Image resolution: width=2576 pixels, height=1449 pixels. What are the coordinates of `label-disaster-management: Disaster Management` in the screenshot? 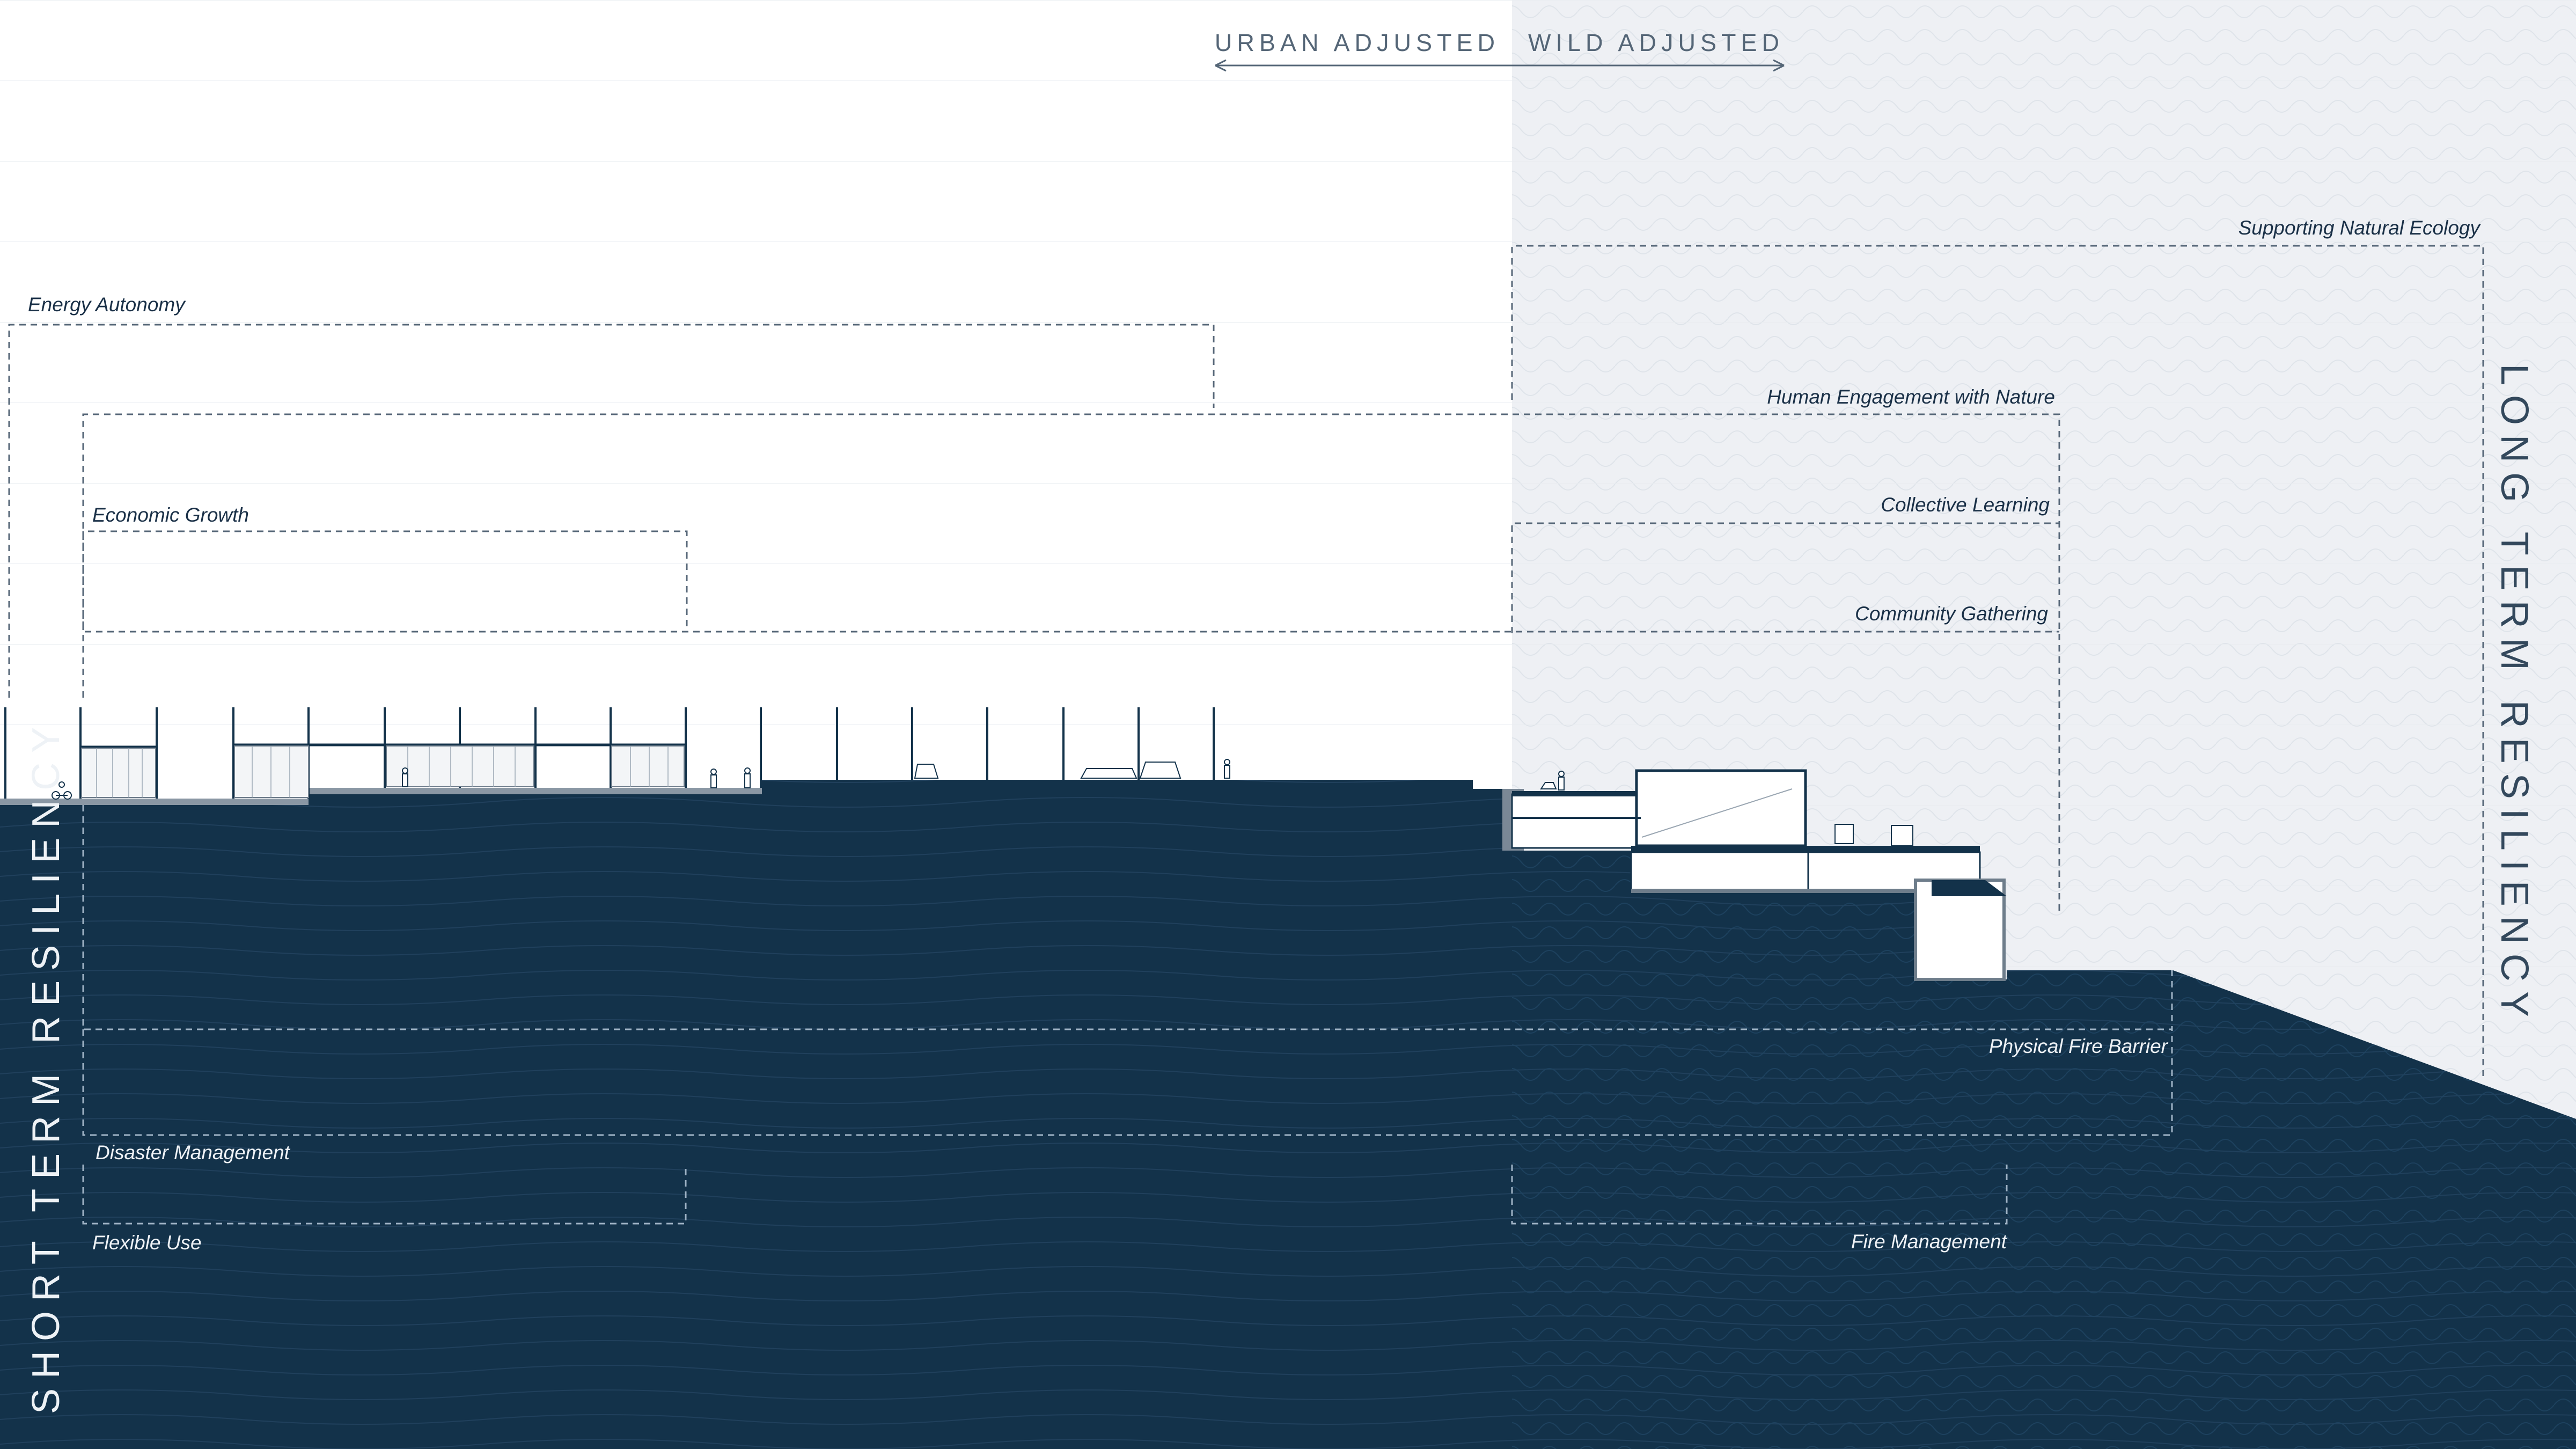 It's located at (193, 1152).